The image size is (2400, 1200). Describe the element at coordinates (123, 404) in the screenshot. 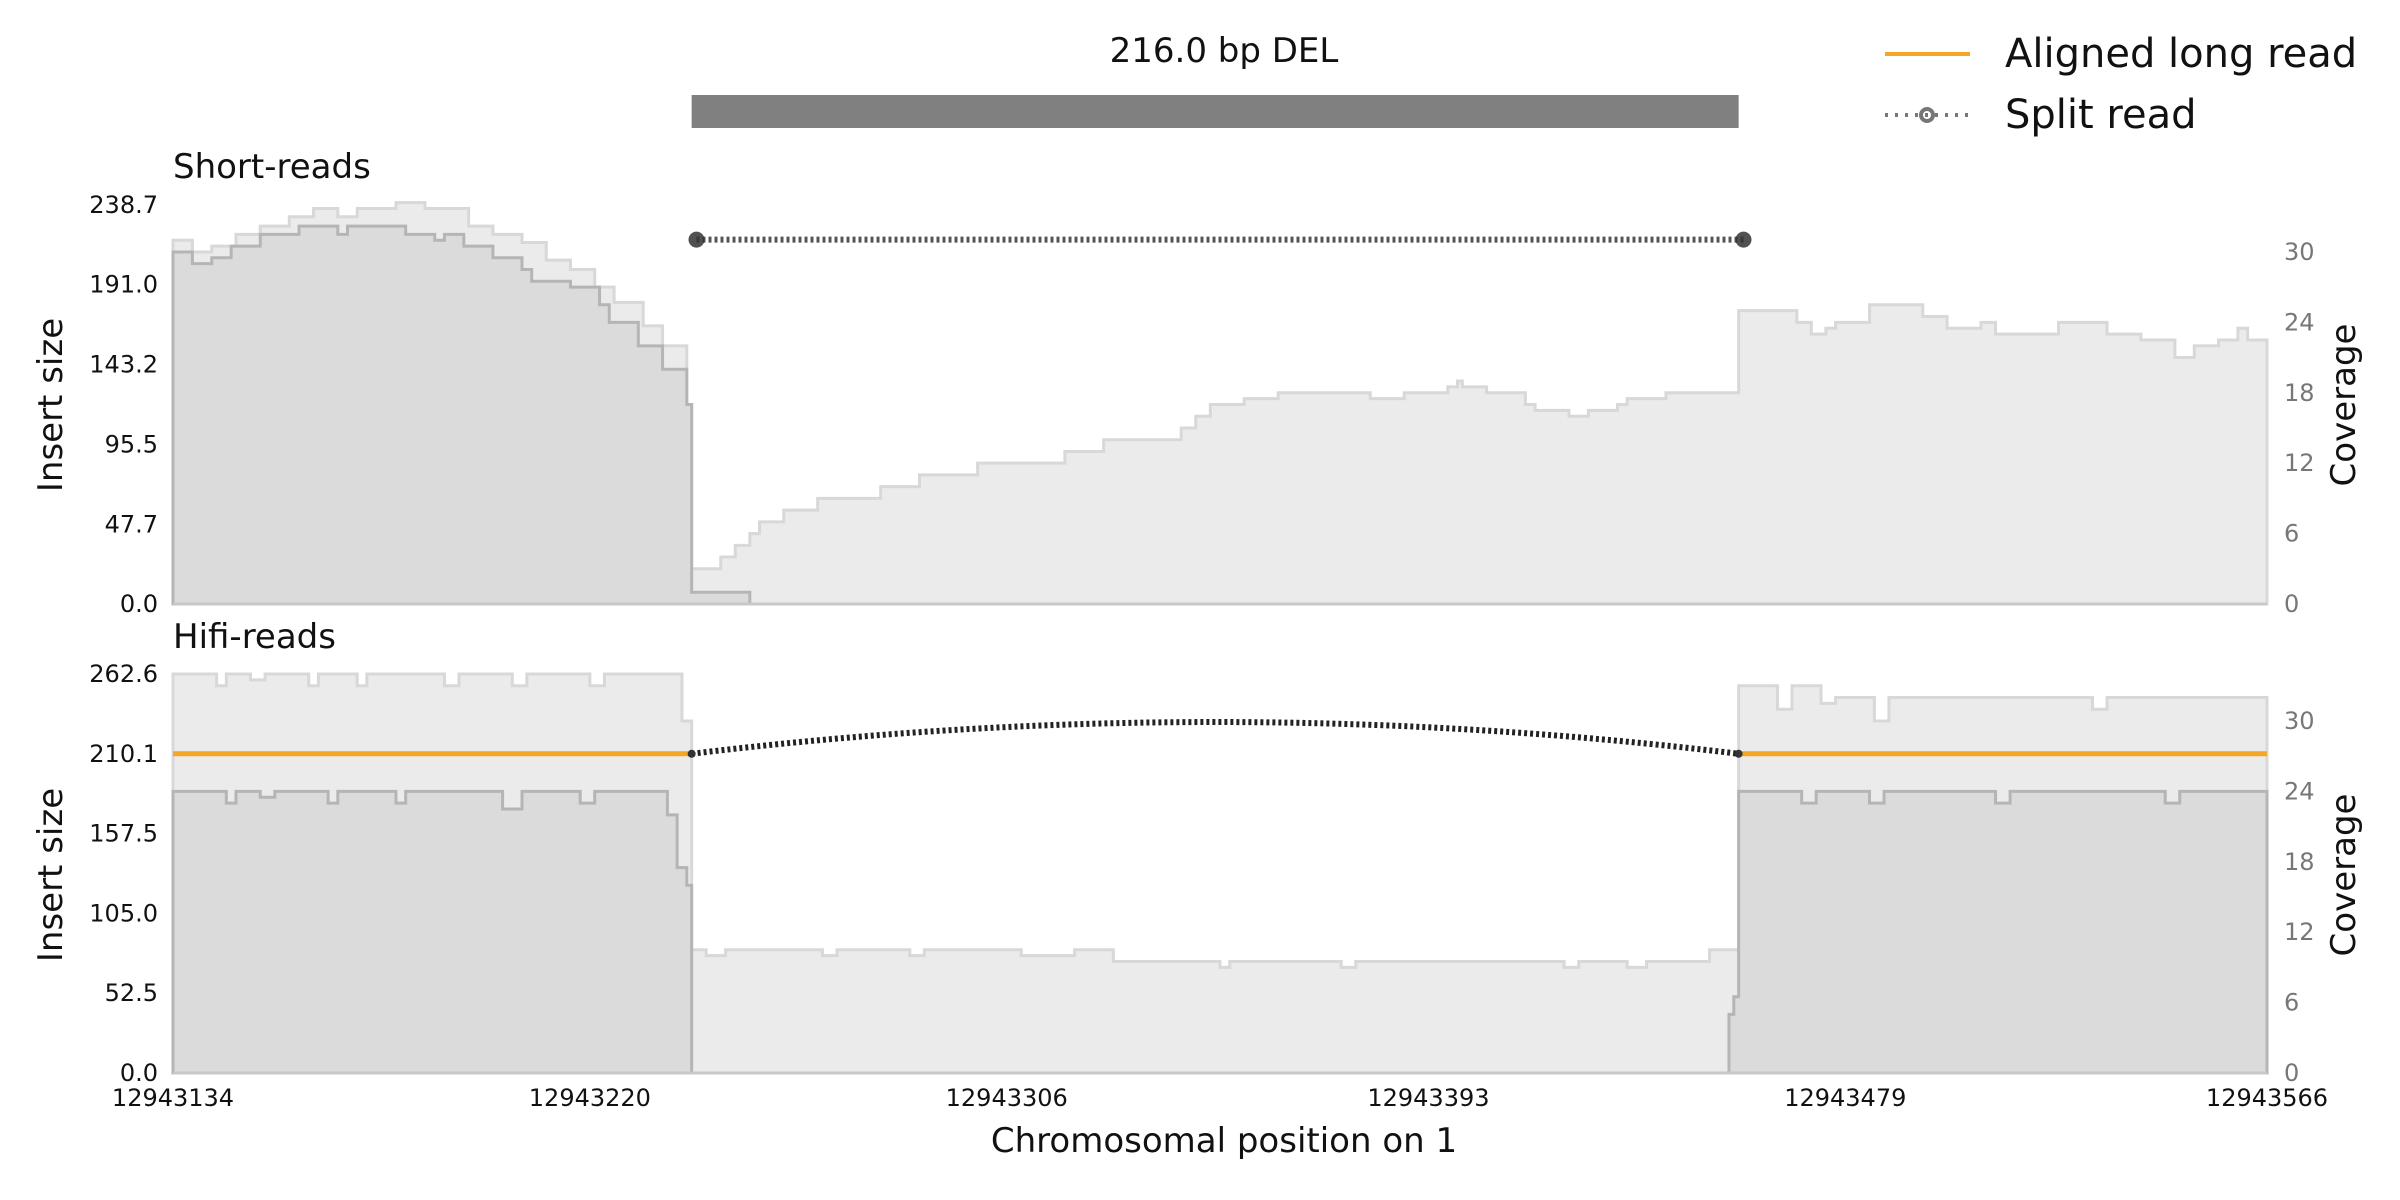

I see `y-ticks-short-reads: 0.0 47.7 95.5 143.2 191.0 238.7` at that location.